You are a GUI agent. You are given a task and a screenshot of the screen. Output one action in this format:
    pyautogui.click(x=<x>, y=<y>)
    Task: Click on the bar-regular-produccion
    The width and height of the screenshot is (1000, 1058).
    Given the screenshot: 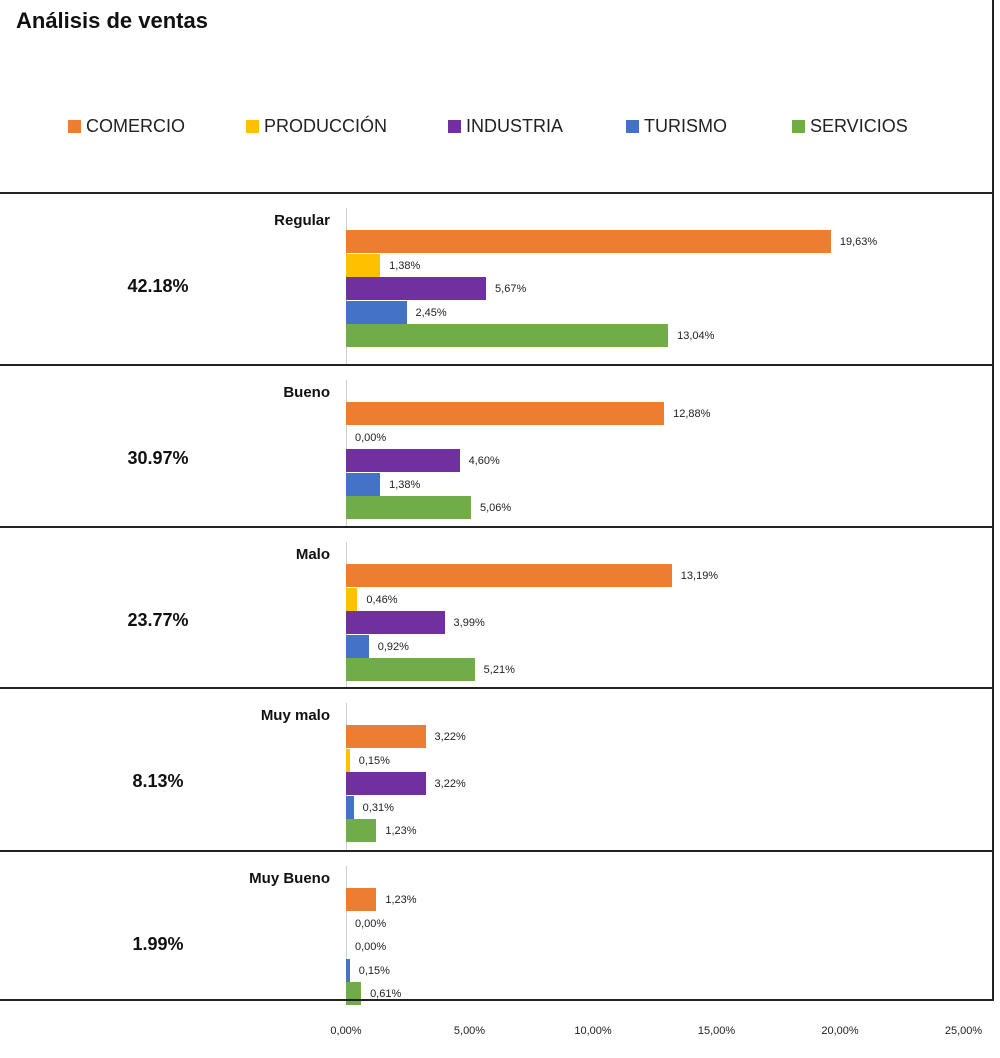 What is the action you would take?
    pyautogui.click(x=363, y=265)
    